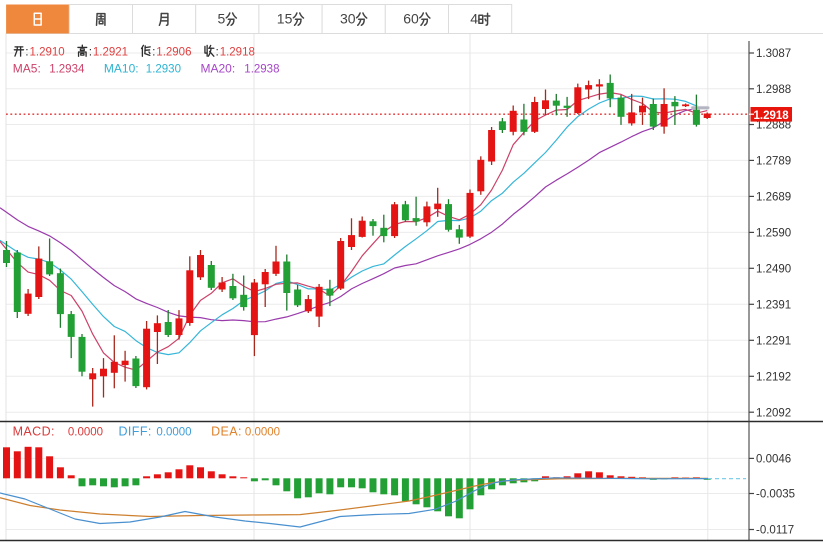 The image size is (823, 543). What do you see at coordinates (218, 68) in the screenshot?
I see `svg-text: MA20:` at bounding box center [218, 68].